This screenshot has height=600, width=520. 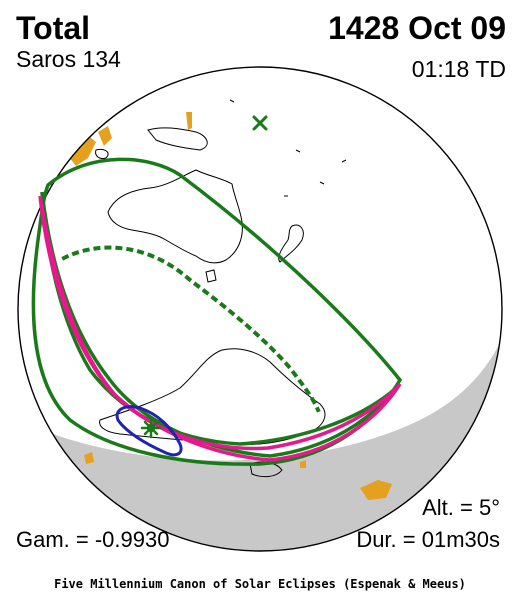 I want to click on gamma-value: Gam. = -0.9930, so click(x=93, y=539).